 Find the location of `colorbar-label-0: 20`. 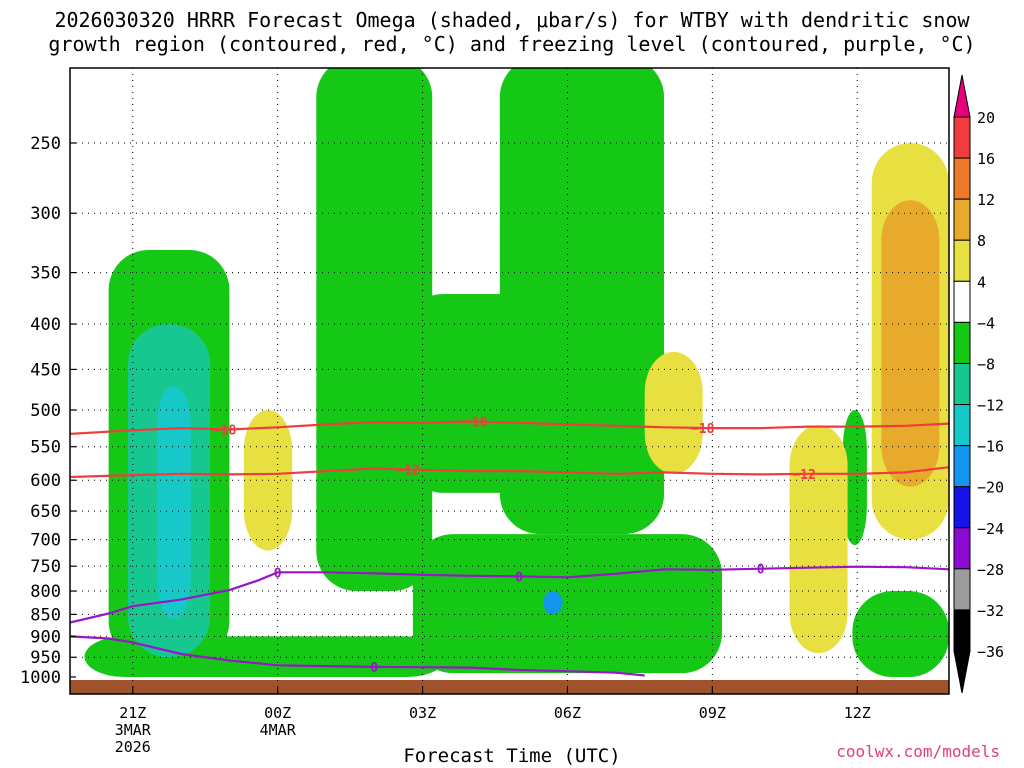

colorbar-label-0: 20 is located at coordinates (986, 118).